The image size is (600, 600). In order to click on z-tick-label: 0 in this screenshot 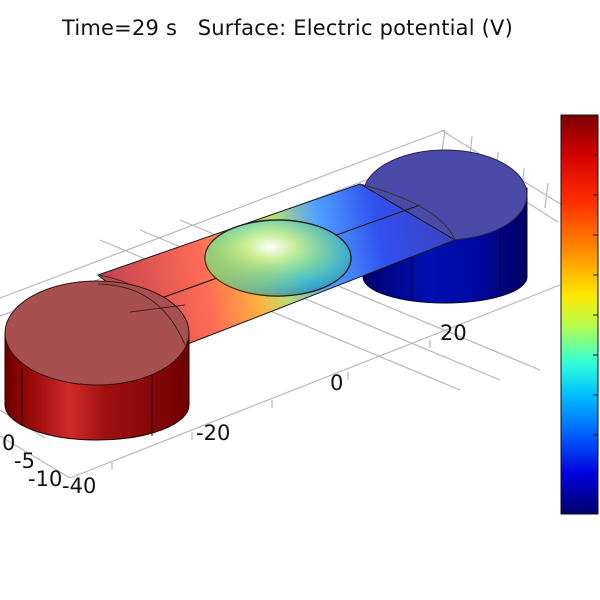, I will do `click(8, 443)`.